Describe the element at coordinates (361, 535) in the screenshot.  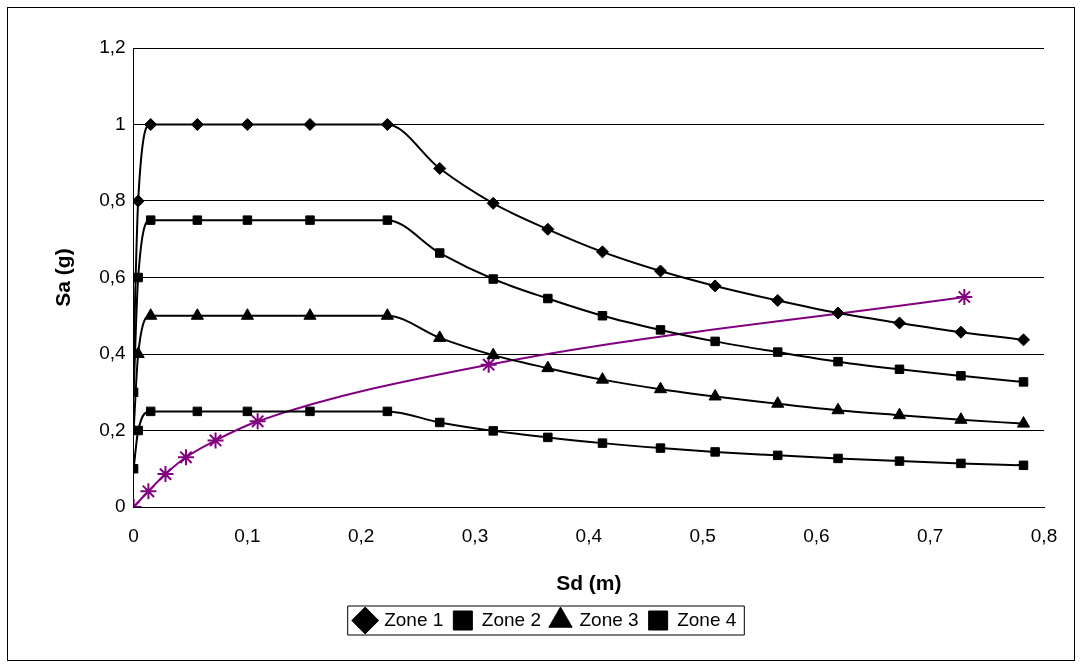
I see `x-tick-label: 0,2` at that location.